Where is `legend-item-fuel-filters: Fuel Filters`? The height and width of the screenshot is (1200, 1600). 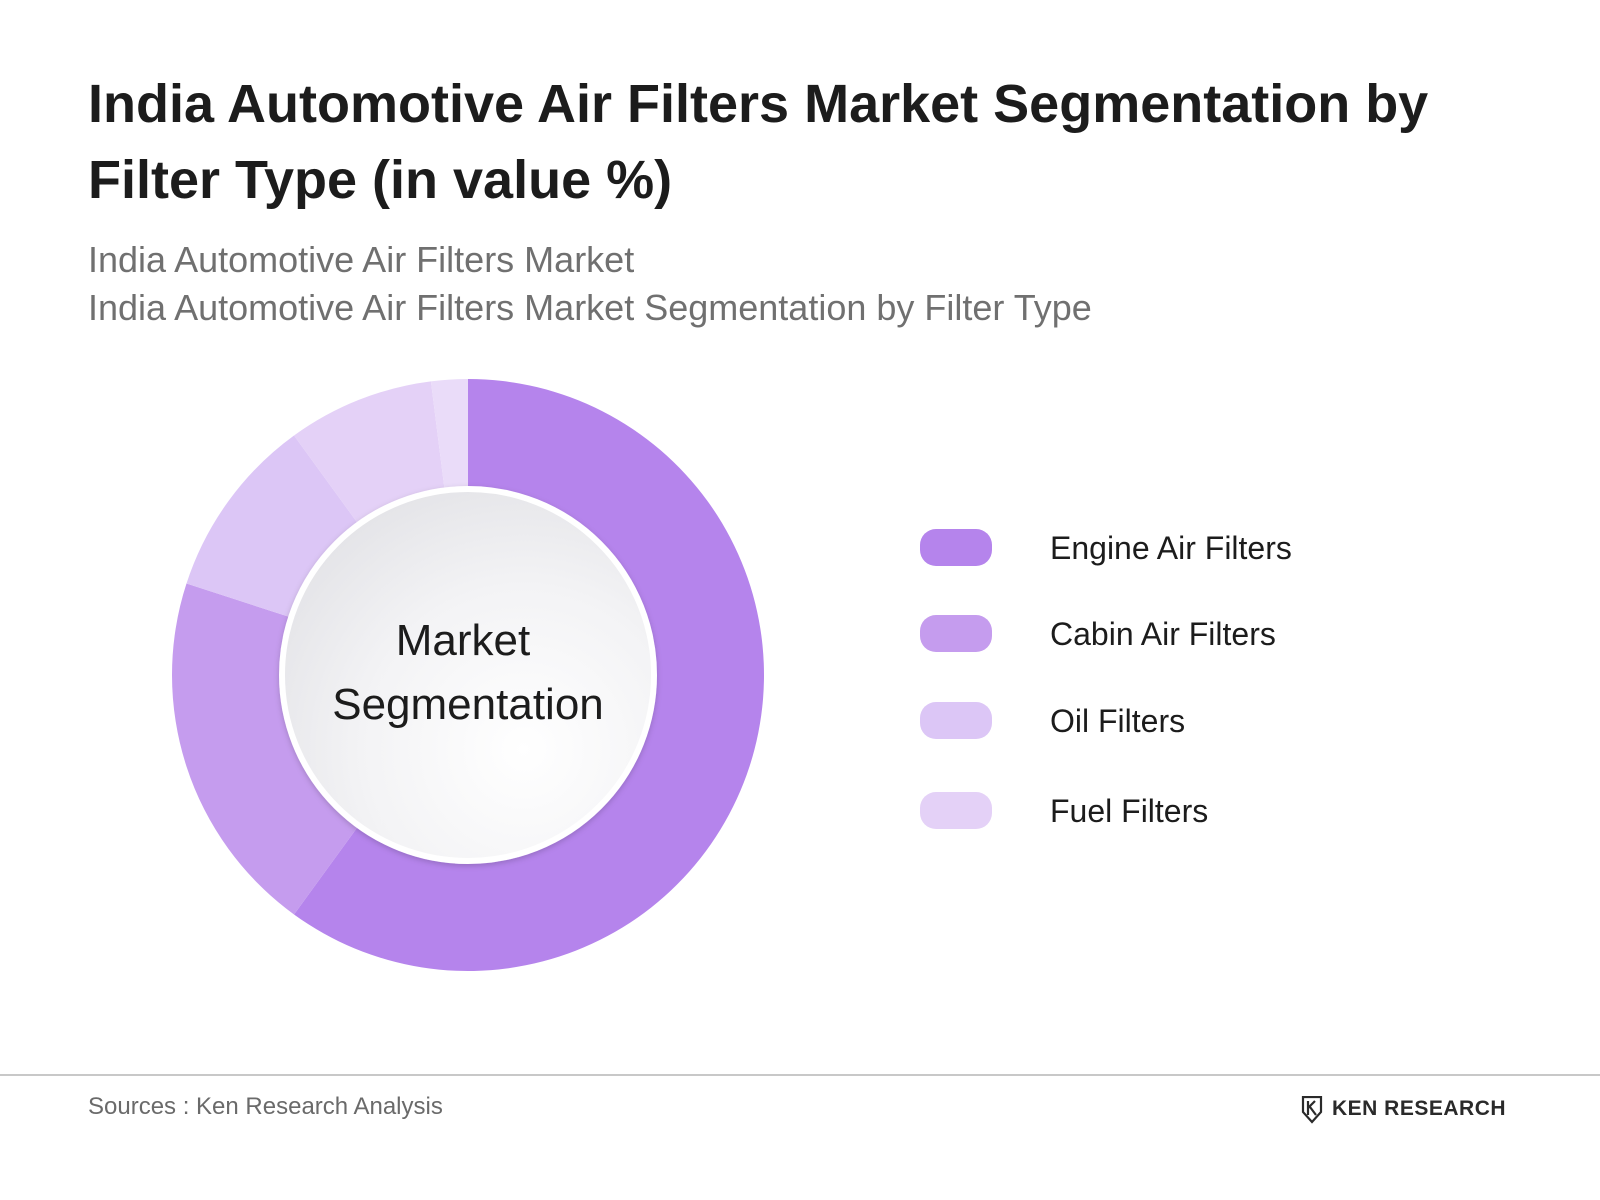
legend-item-fuel-filters: Fuel Filters is located at coordinates (1180, 811).